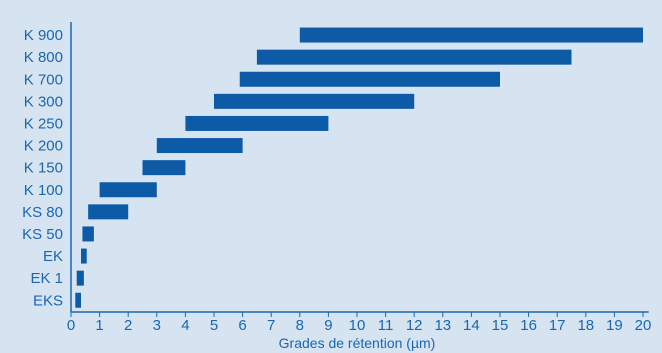  What do you see at coordinates (43, 190) in the screenshot?
I see `category-label: K 100` at bounding box center [43, 190].